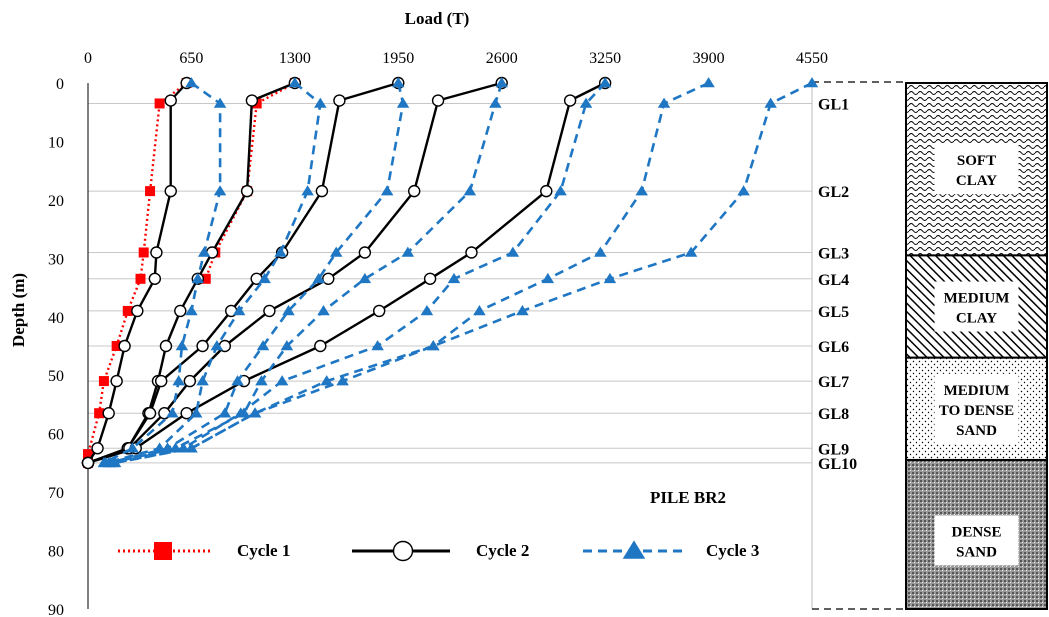  Describe the element at coordinates (56, 142) in the screenshot. I see `y-tick-label: 10` at that location.